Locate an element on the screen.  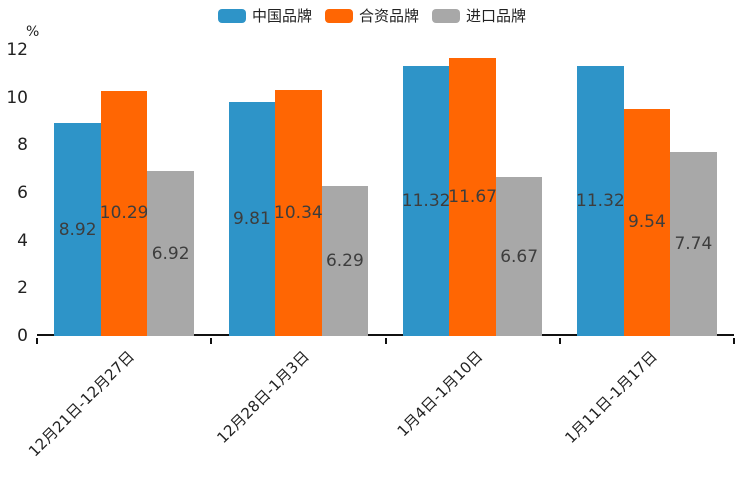
bar-中国品牌-2: 11.32 is located at coordinates (426, 201).